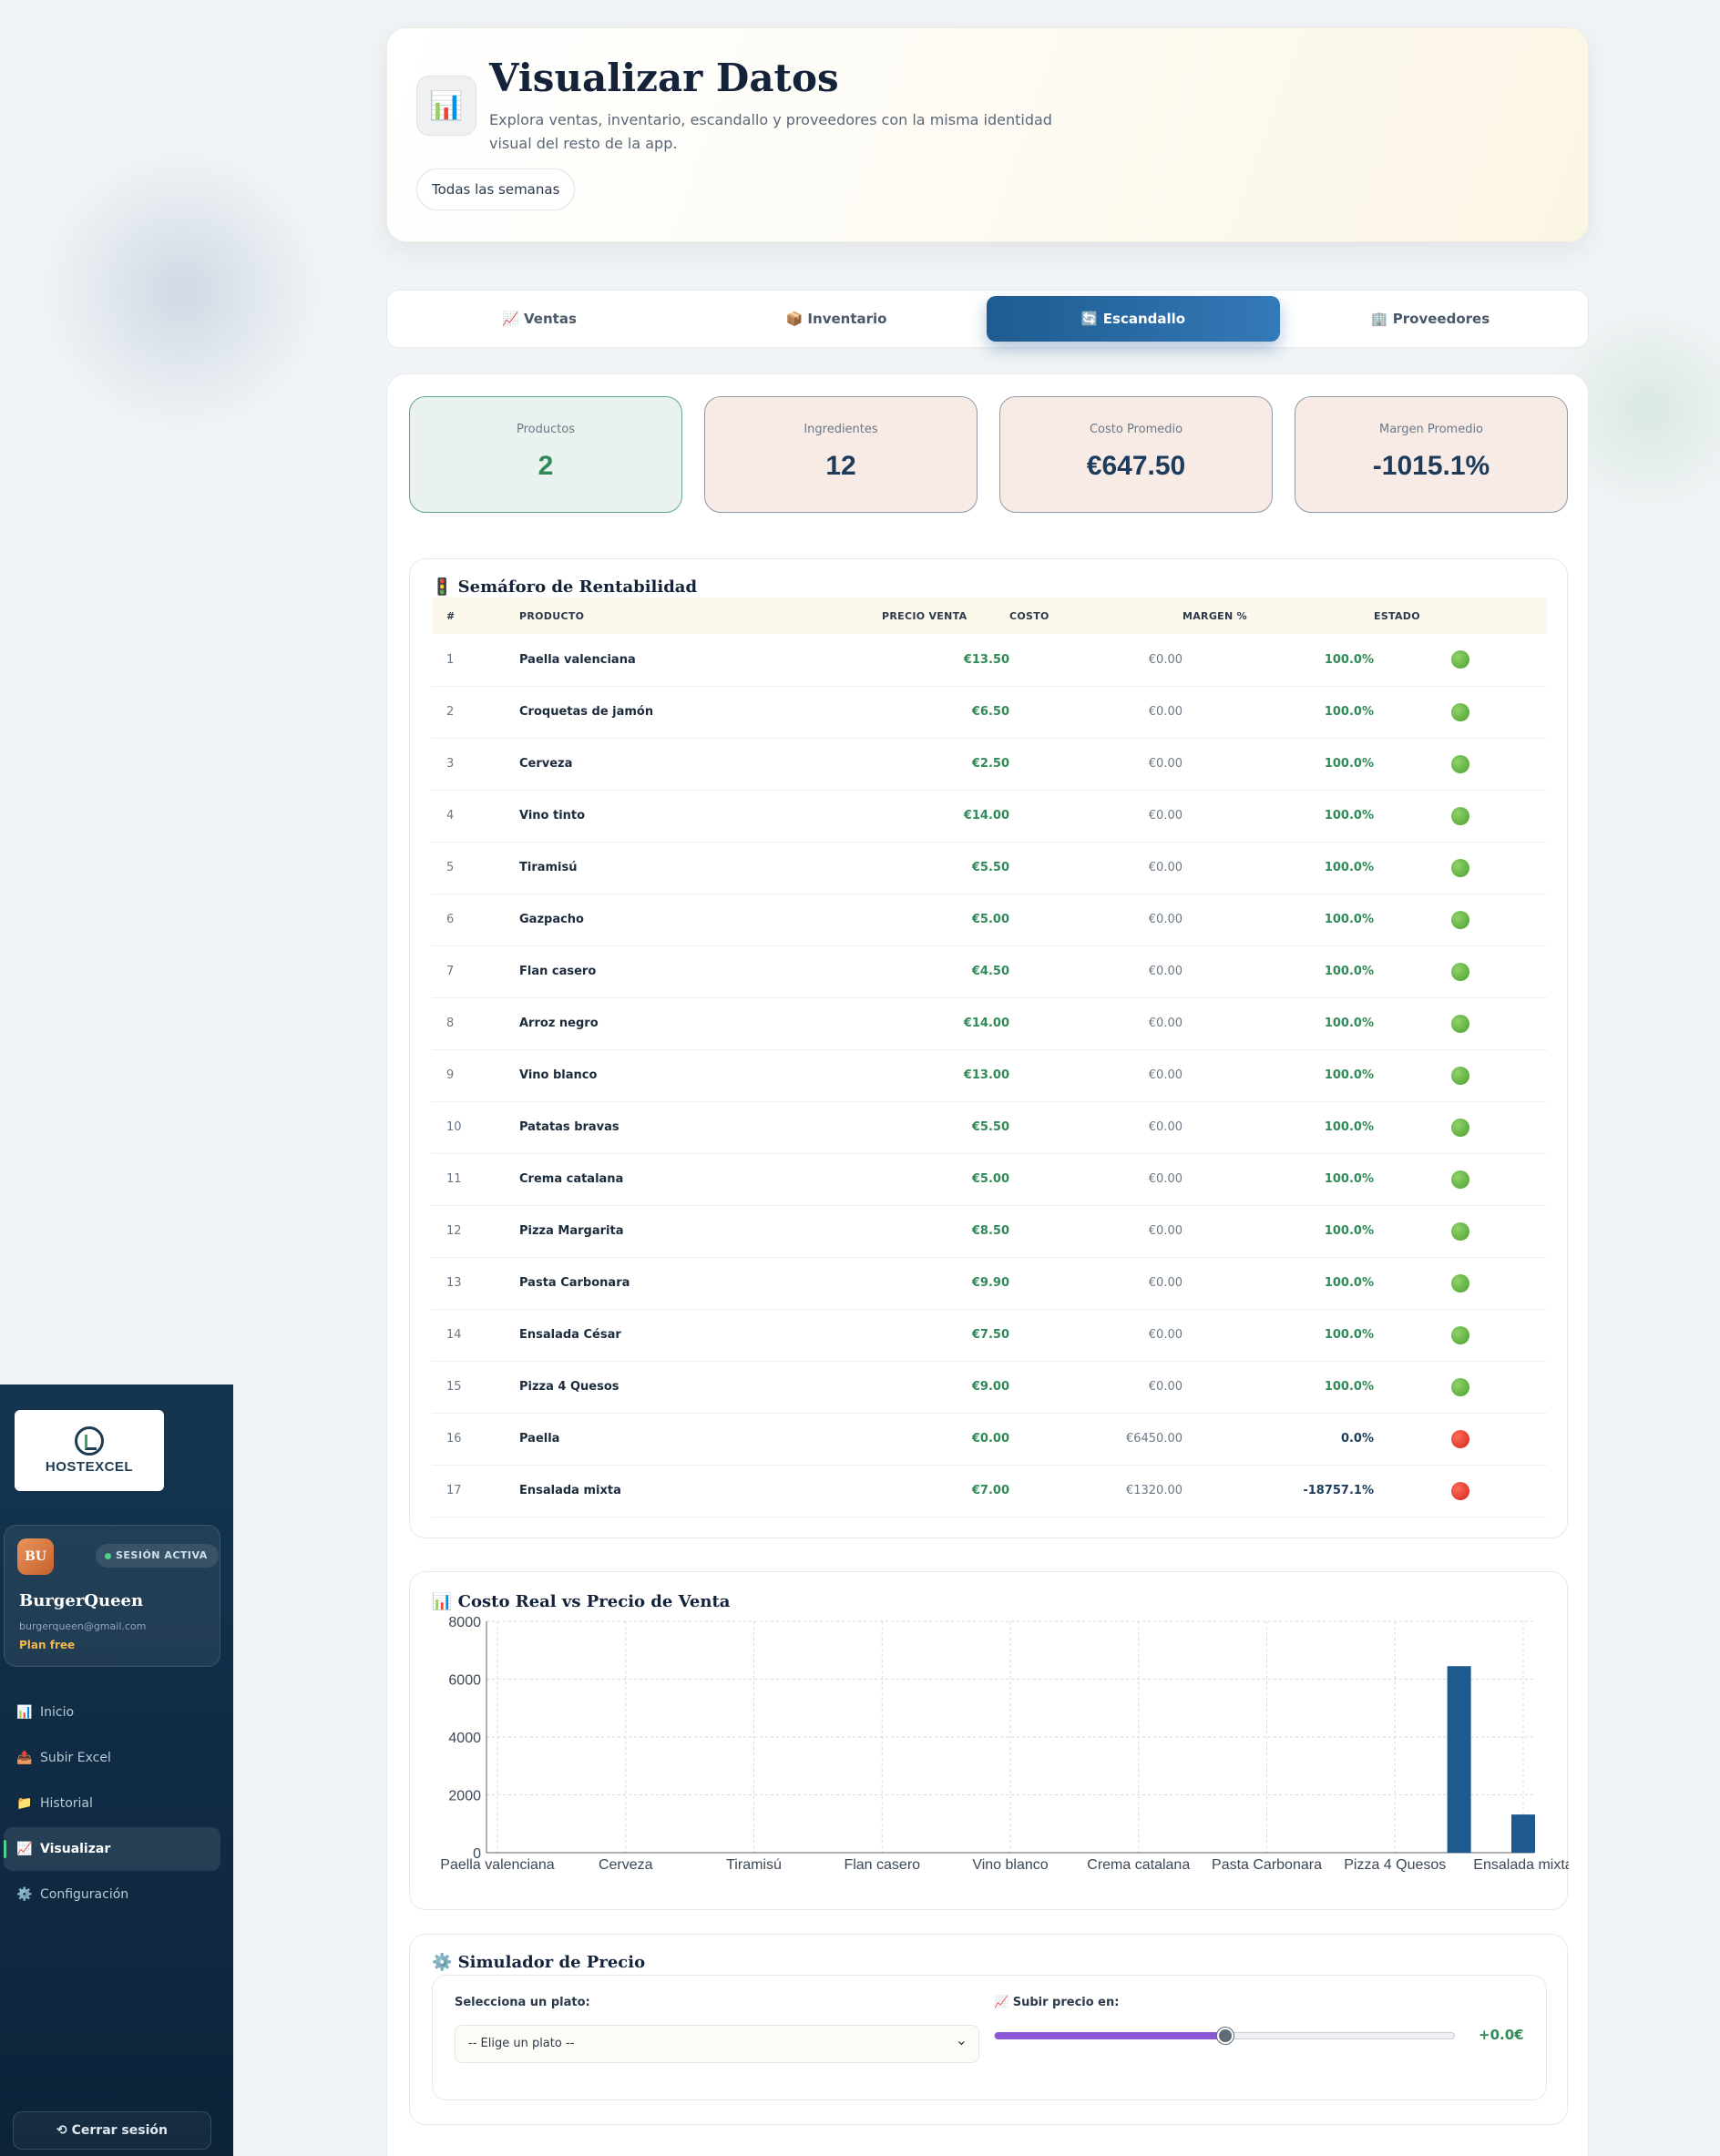  I want to click on sidebar-item-label: Subir Excel, so click(75, 1758).